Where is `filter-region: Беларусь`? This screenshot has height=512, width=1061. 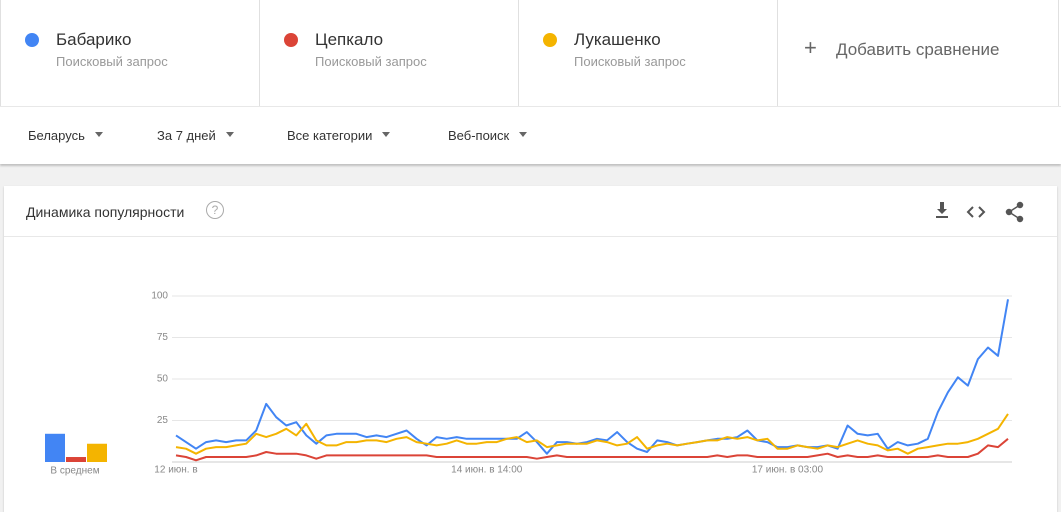
filter-region: Беларусь is located at coordinates (65, 135).